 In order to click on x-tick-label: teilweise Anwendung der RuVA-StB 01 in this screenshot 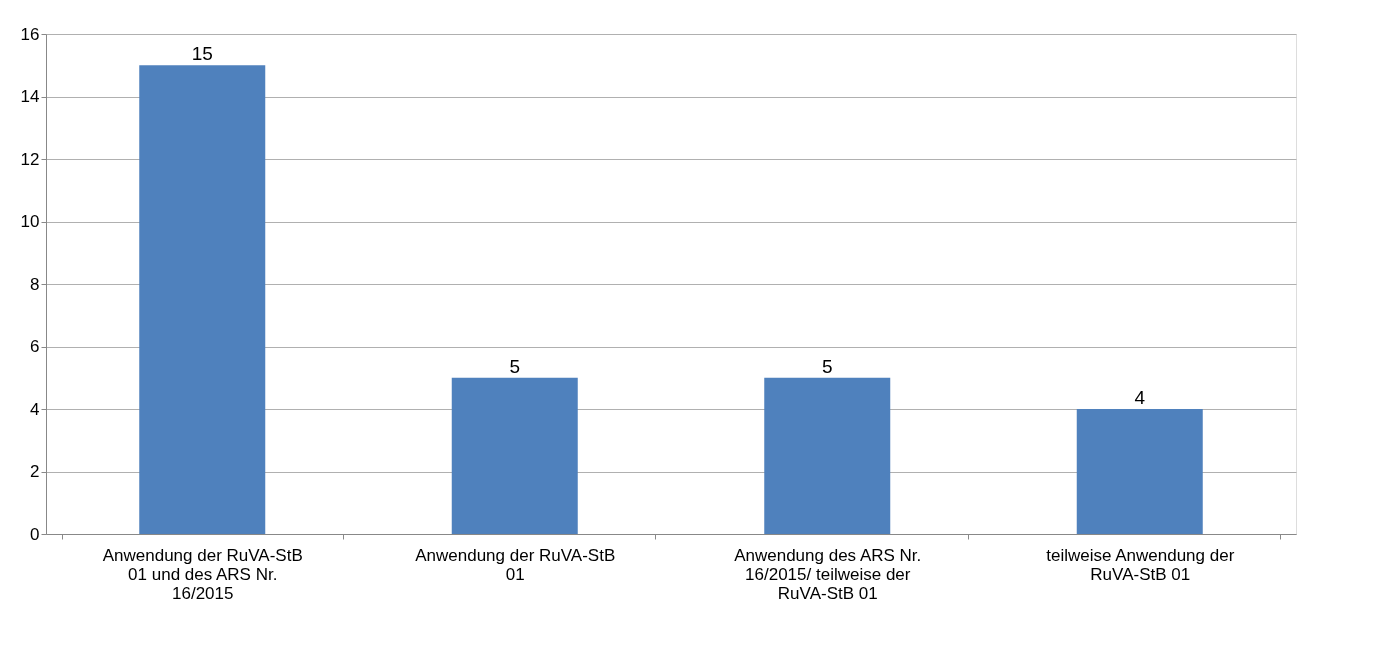, I will do `click(1140, 564)`.